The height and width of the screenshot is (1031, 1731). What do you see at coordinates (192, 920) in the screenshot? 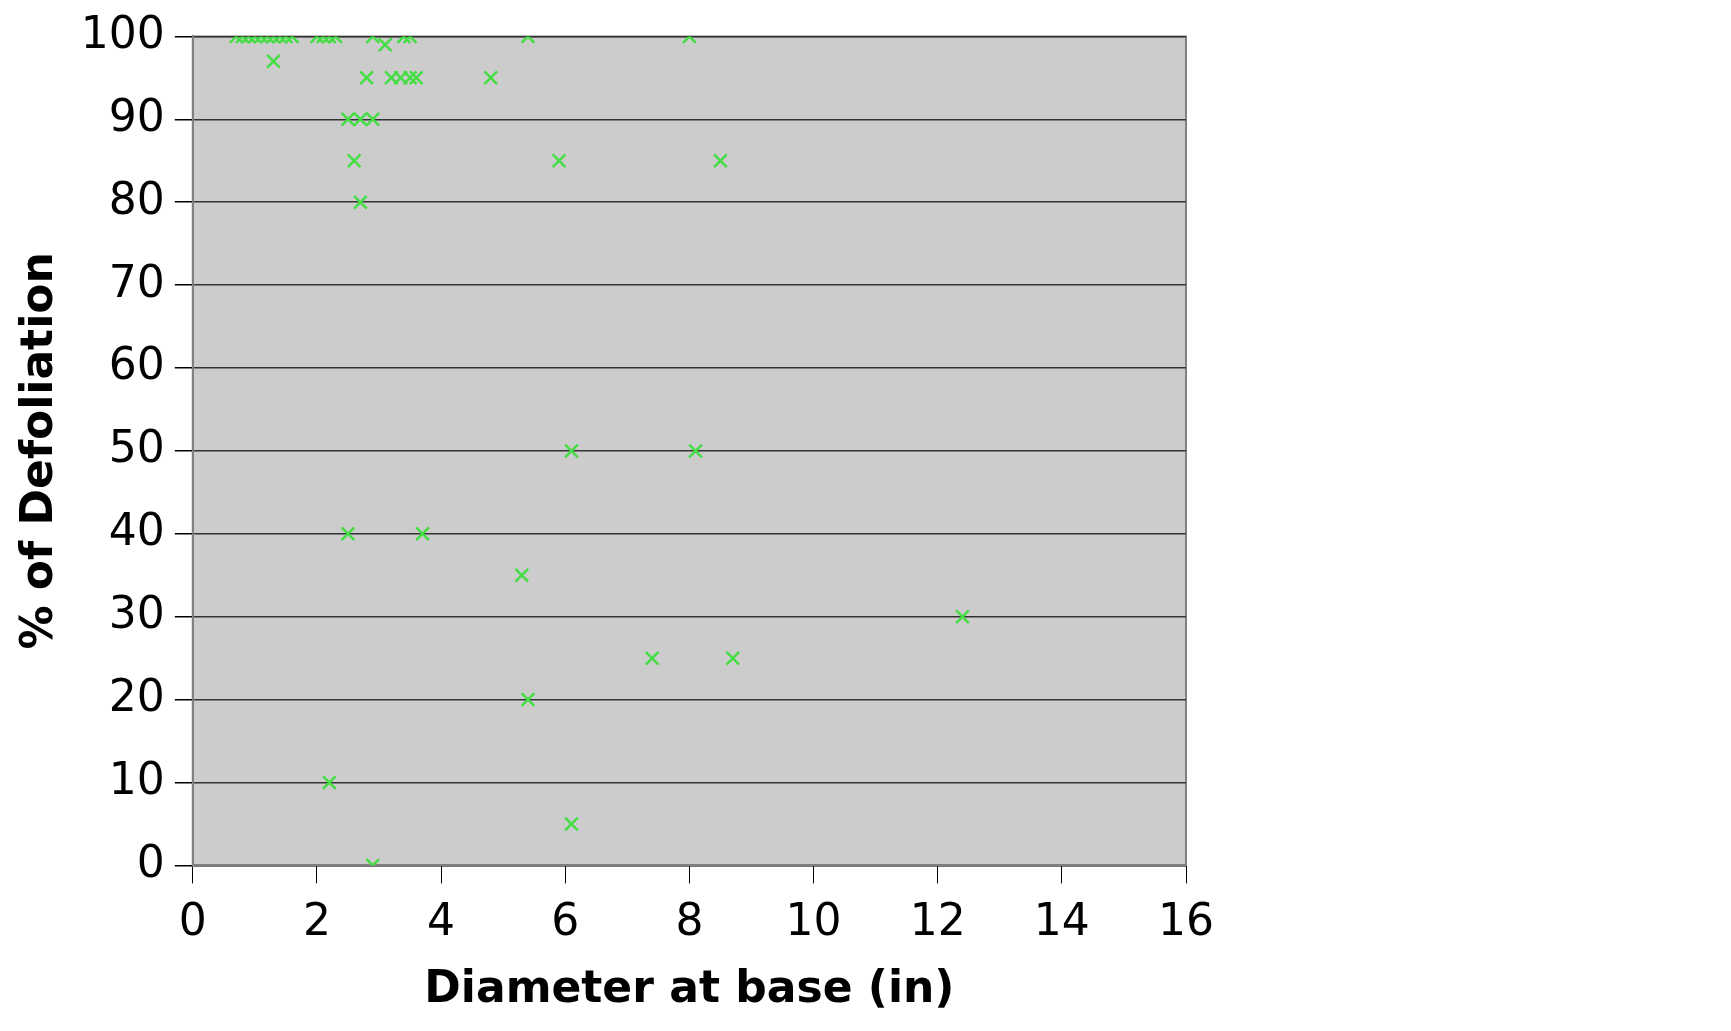
I see `x-tick-label: 0` at bounding box center [192, 920].